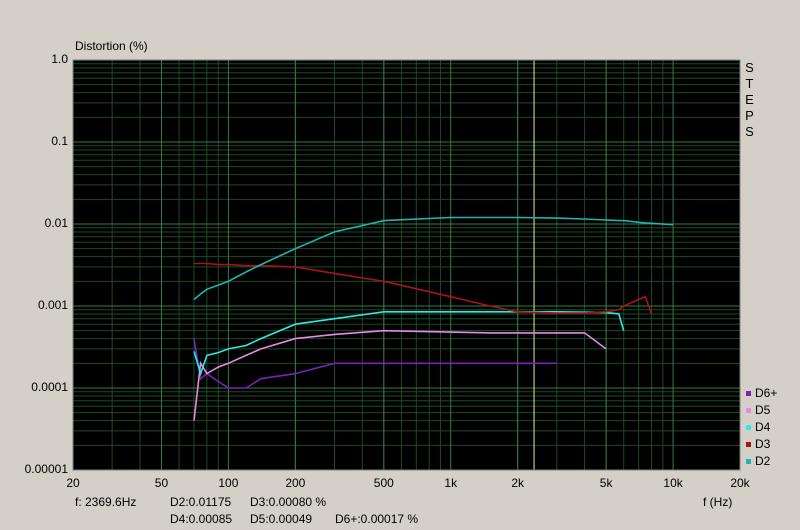  What do you see at coordinates (717, 502) in the screenshot?
I see `x-axis-label: f (Hz)` at bounding box center [717, 502].